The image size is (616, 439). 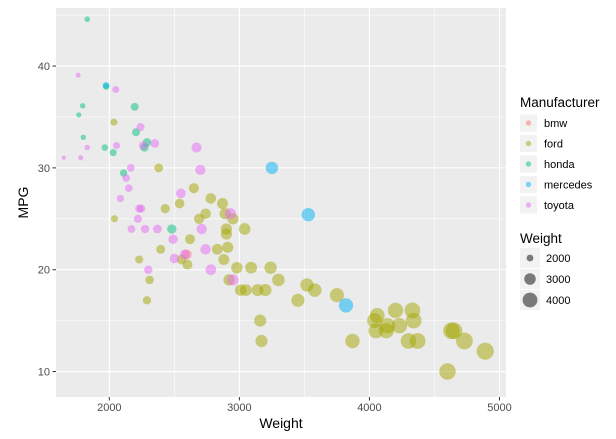 What do you see at coordinates (280, 423) in the screenshot?
I see `x-axis-title: Weight` at bounding box center [280, 423].